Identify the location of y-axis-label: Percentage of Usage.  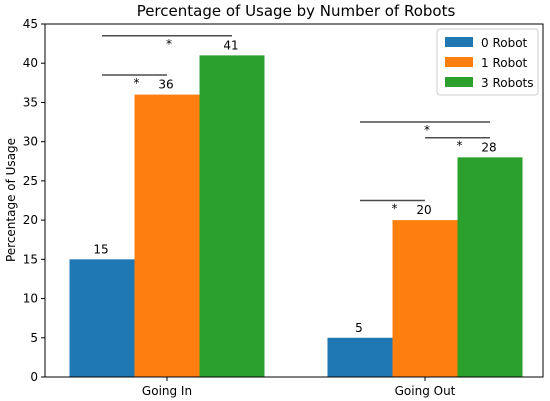
(11, 200).